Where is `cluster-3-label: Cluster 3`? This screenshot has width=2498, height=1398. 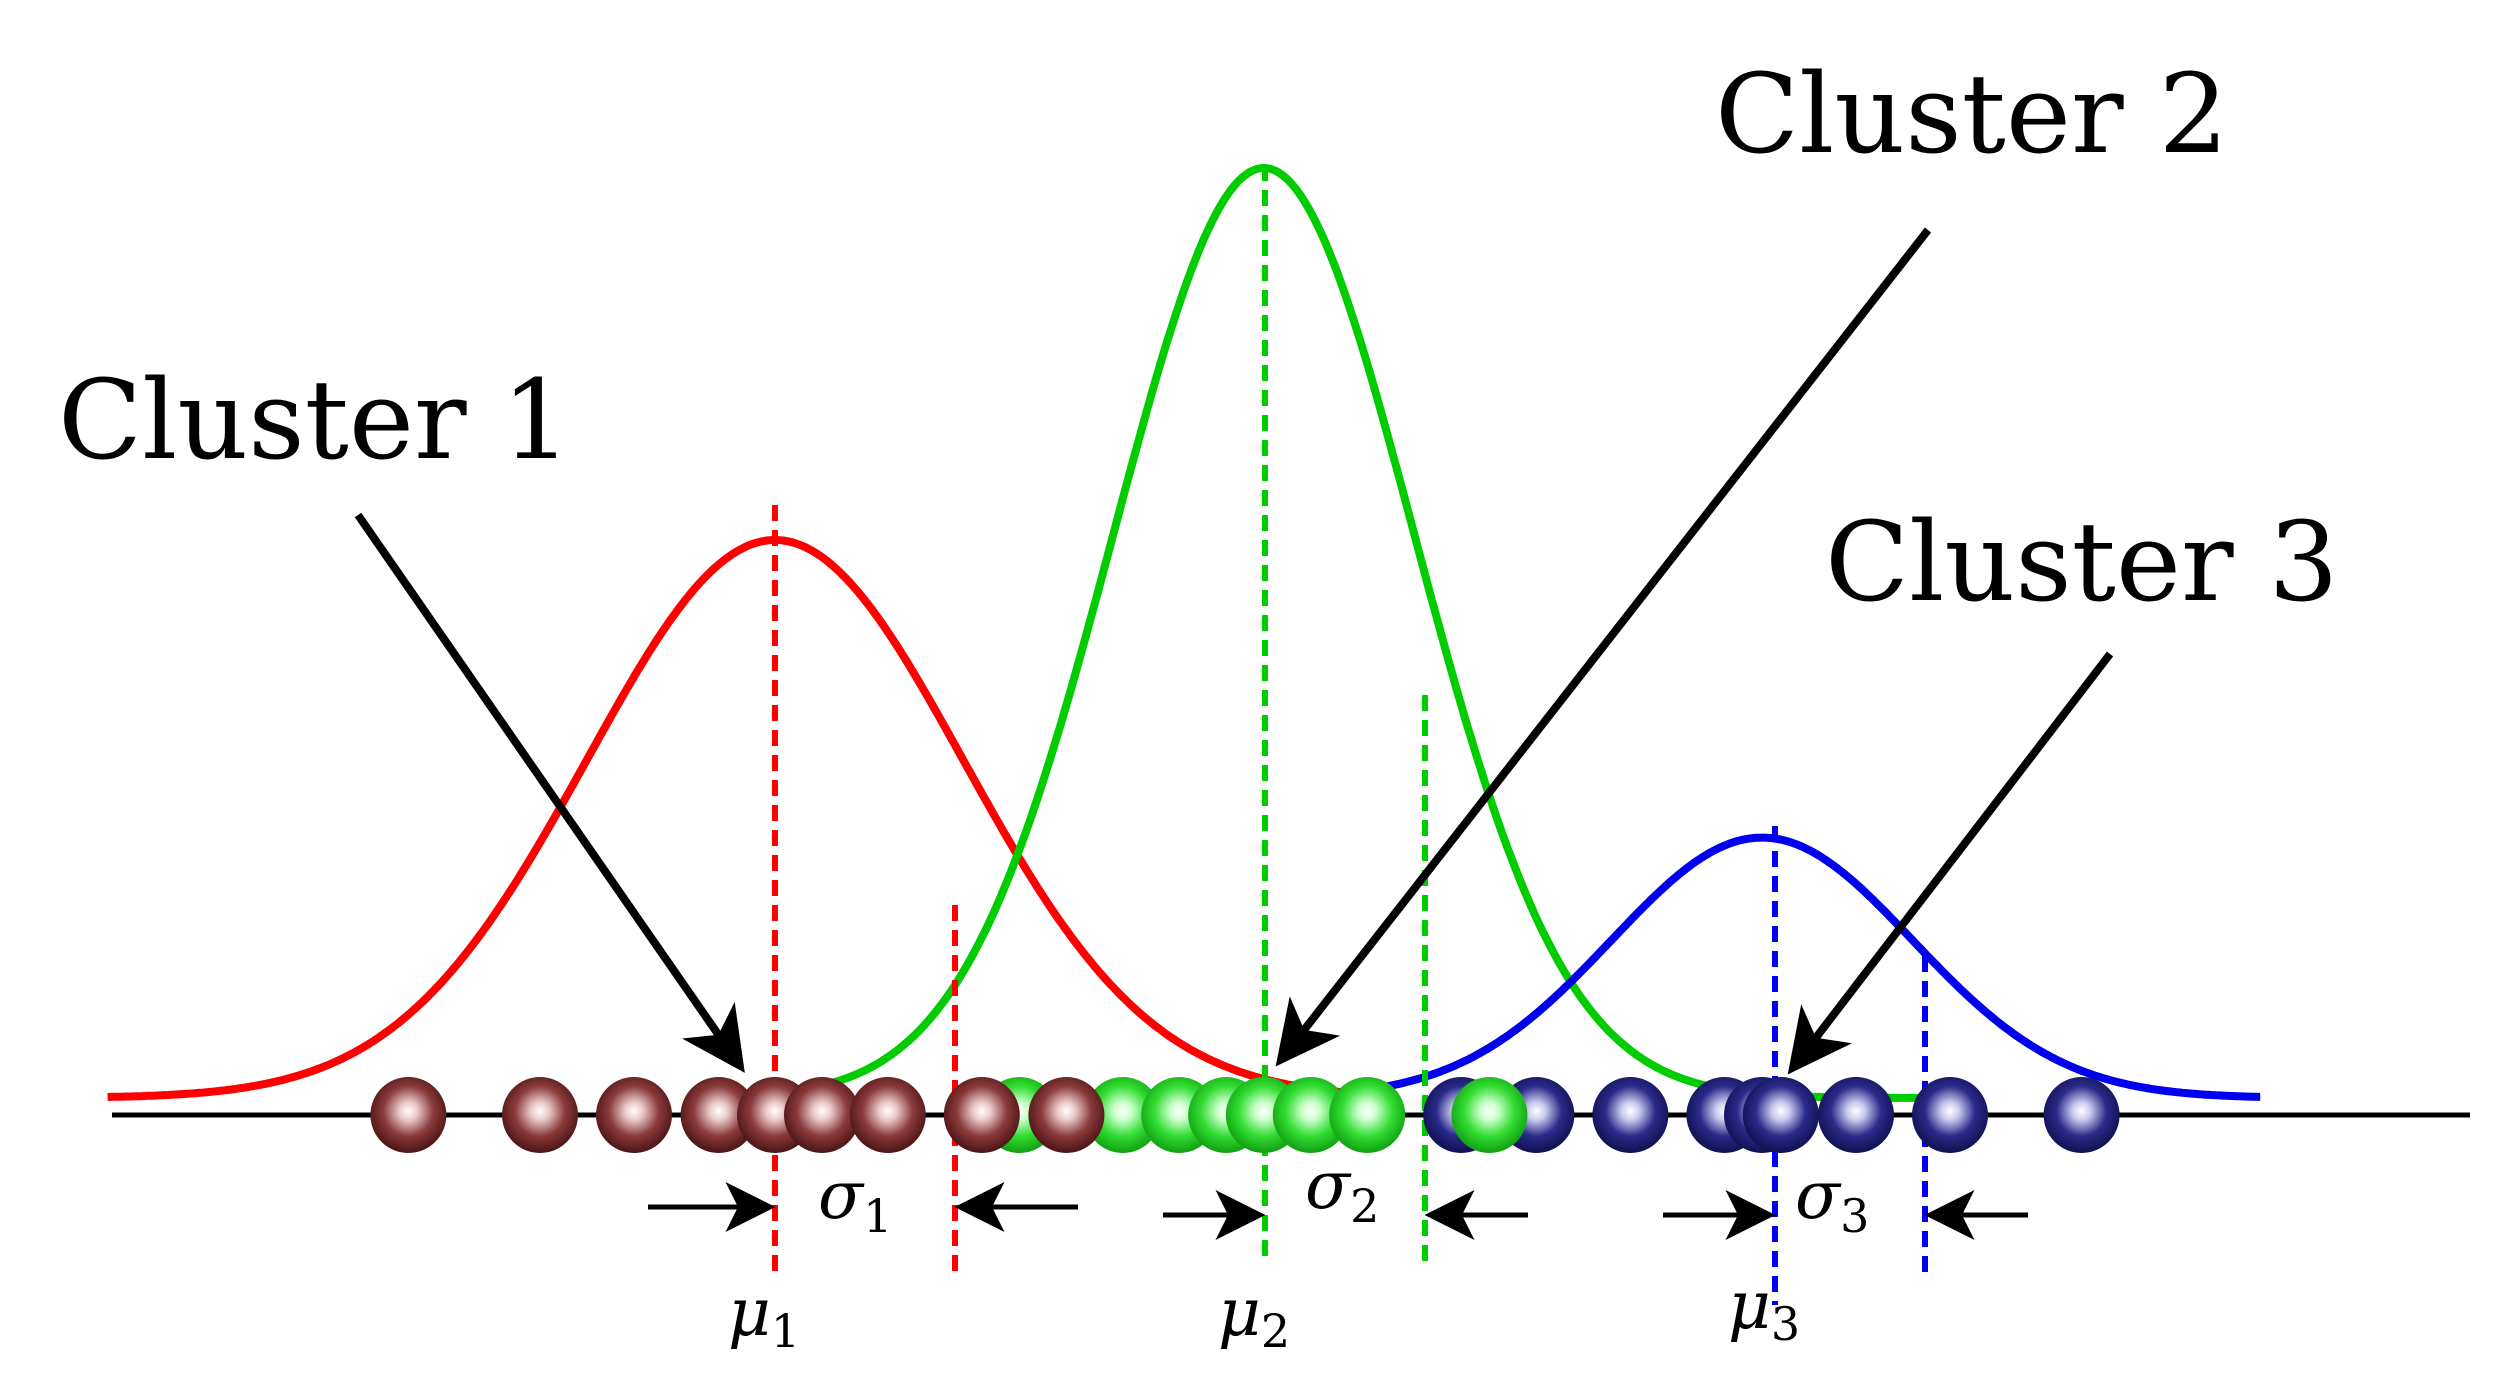
cluster-3-label: Cluster 3 is located at coordinates (2081, 562).